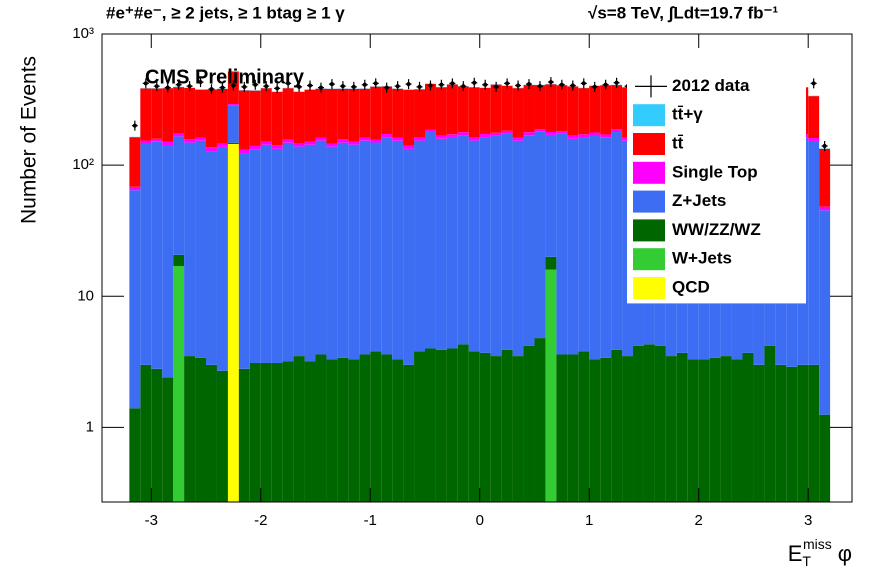 The height and width of the screenshot is (572, 896). Describe the element at coordinates (589, 520) in the screenshot. I see `x-tick-label: 1` at that location.